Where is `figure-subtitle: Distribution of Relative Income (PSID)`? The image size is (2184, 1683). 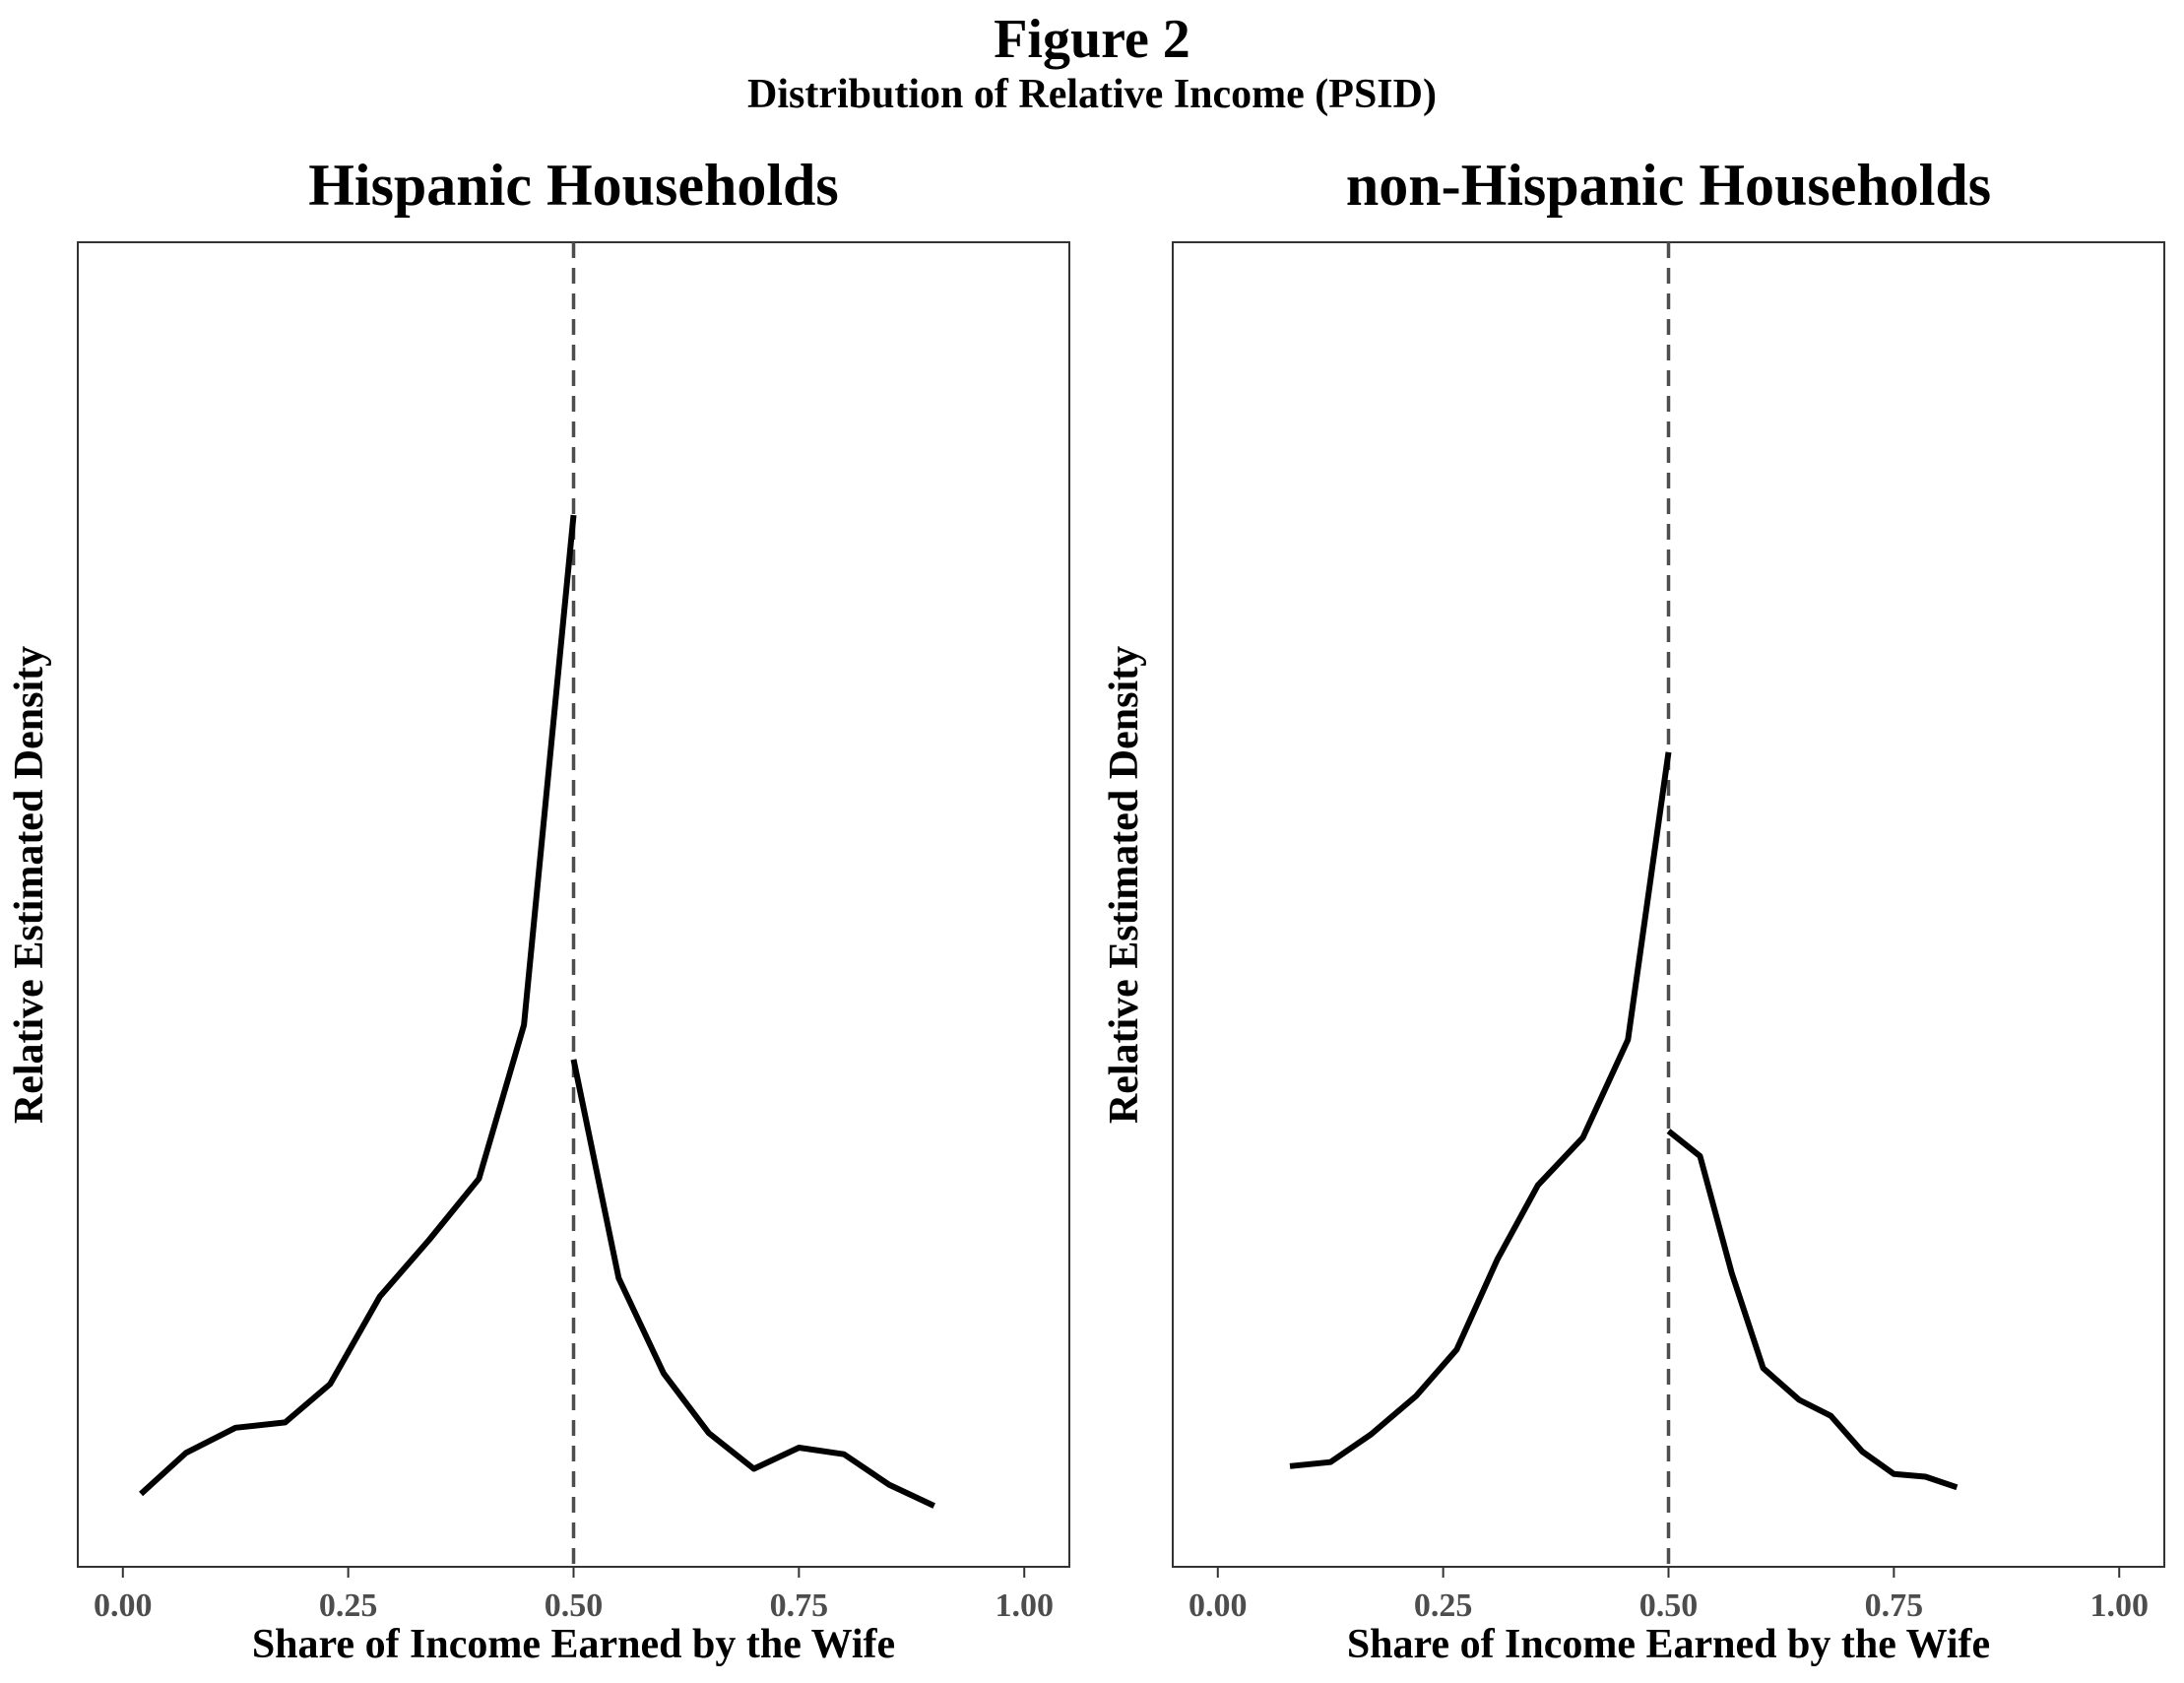 figure-subtitle: Distribution of Relative Income (PSID) is located at coordinates (1092, 95).